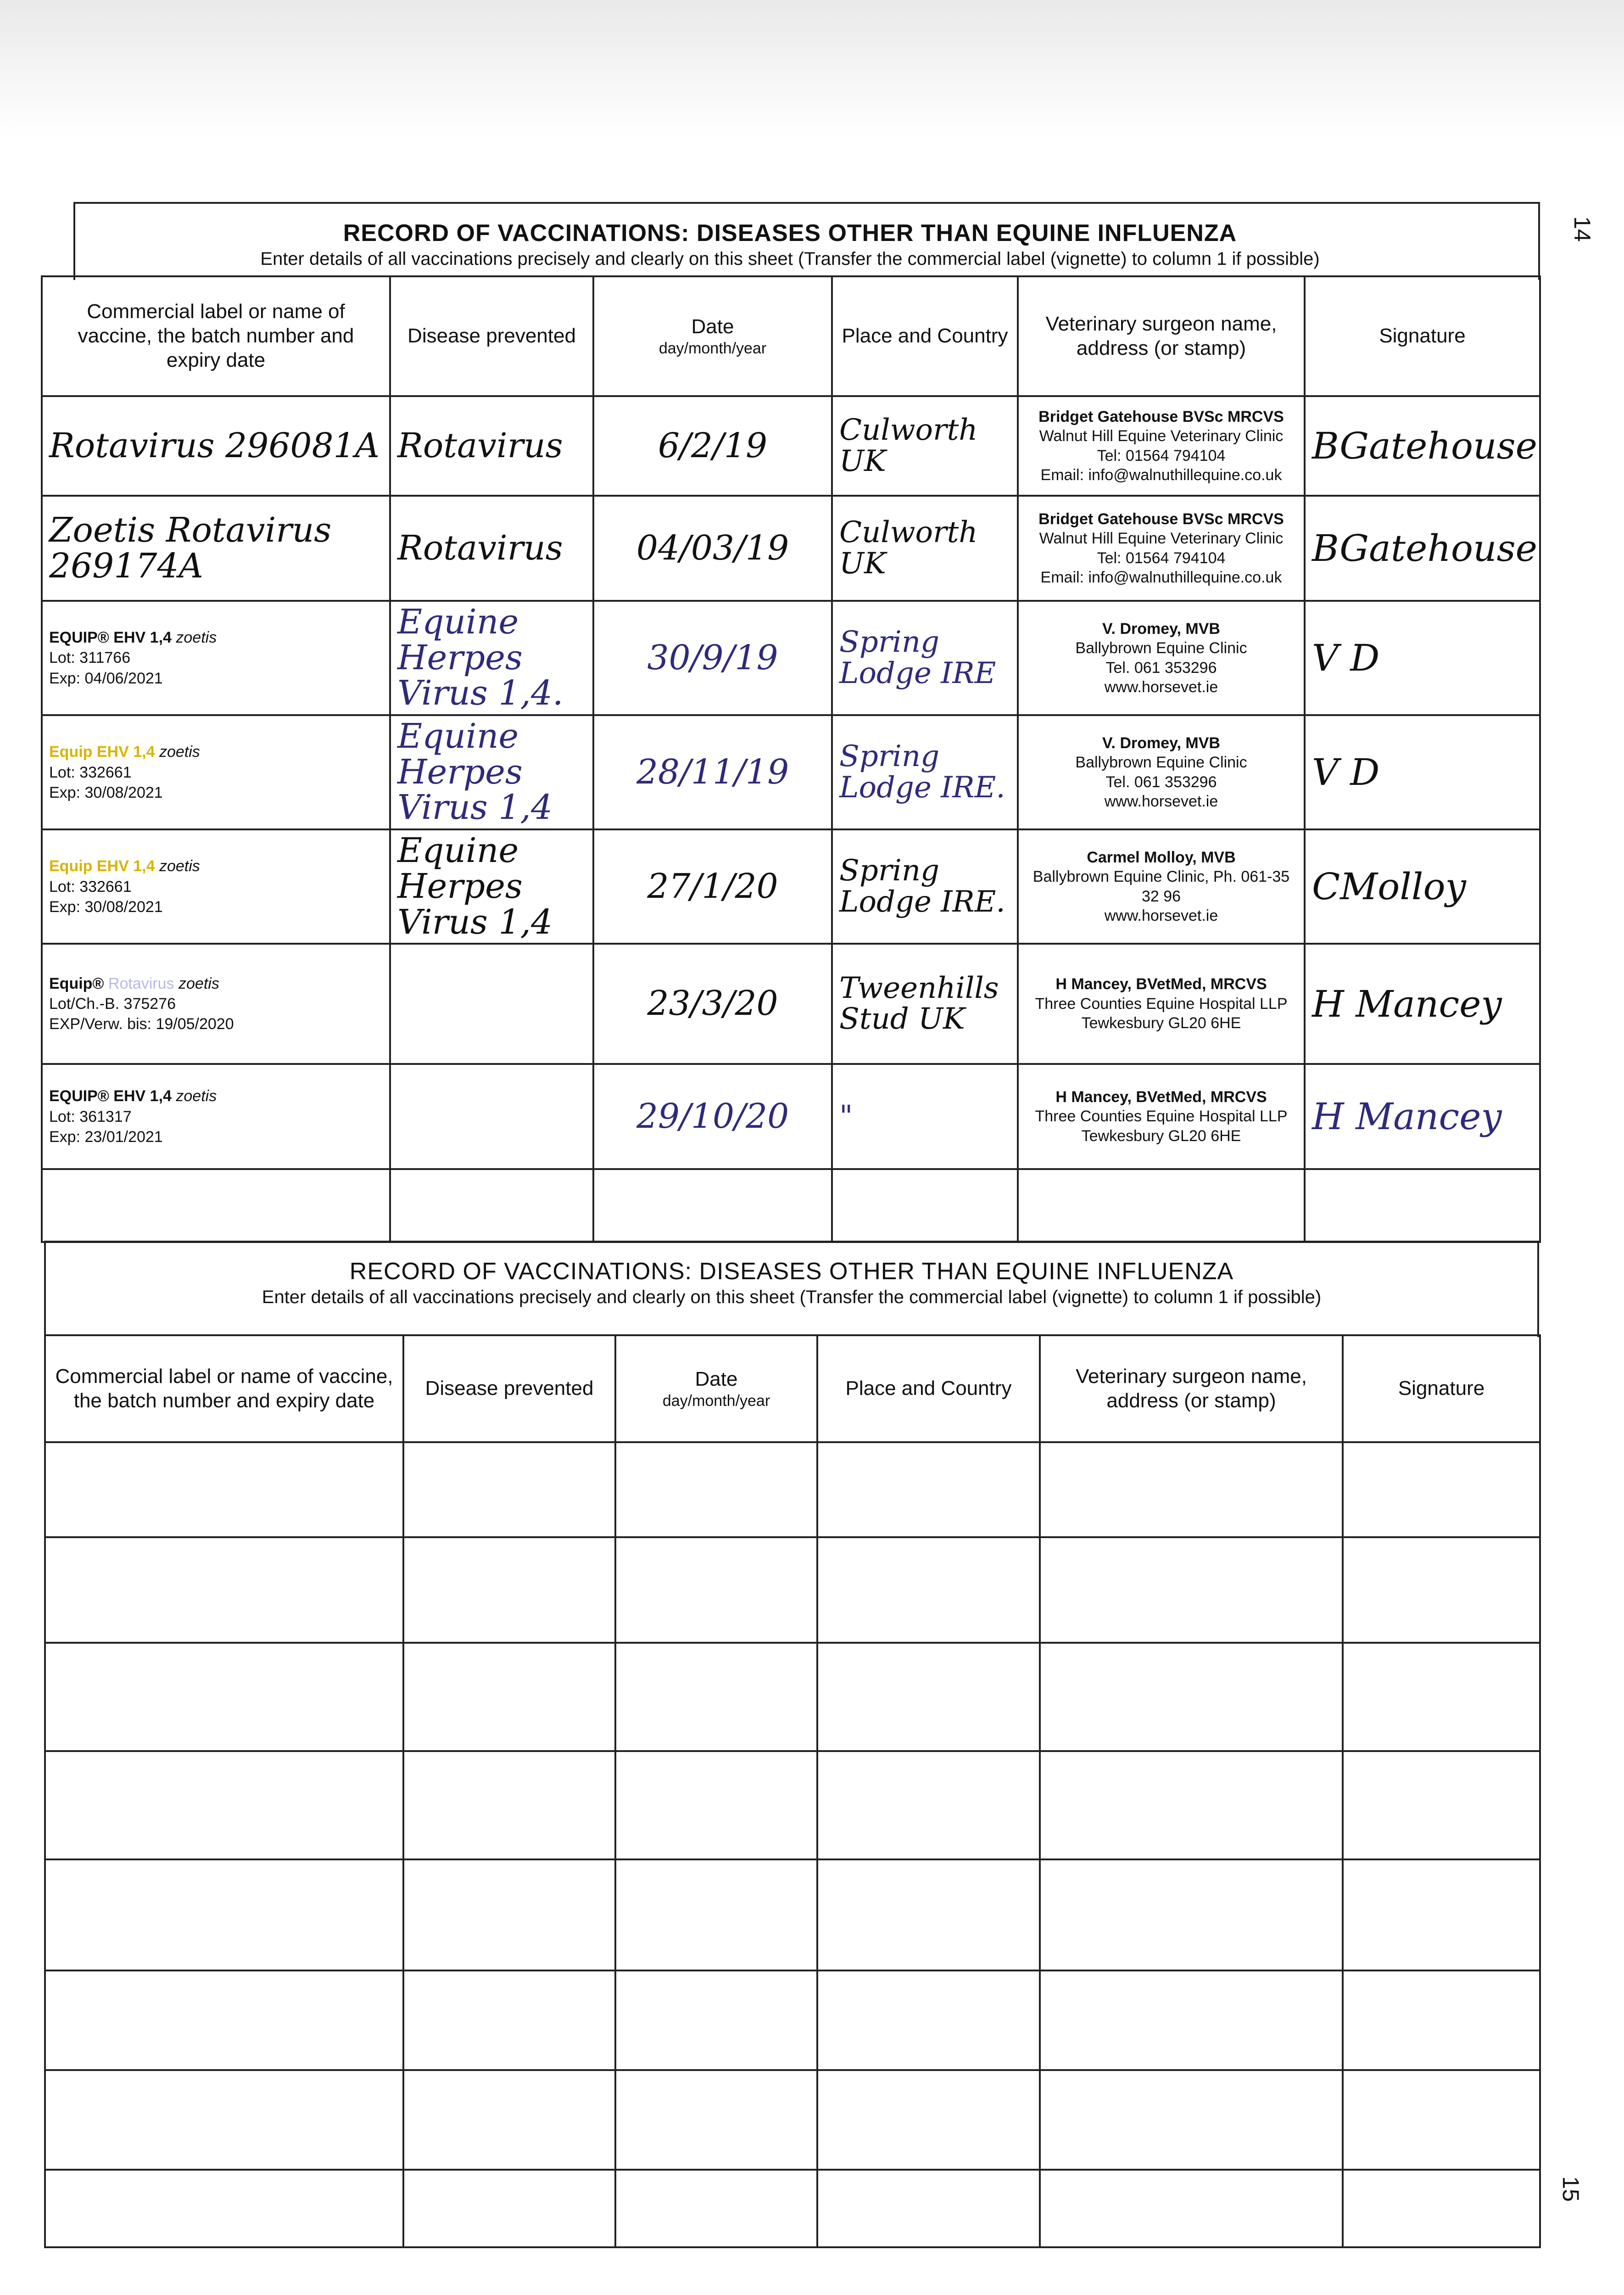 The height and width of the screenshot is (2295, 1624). Describe the element at coordinates (110, 638) in the screenshot. I see `label-brand: EQUIP® EHV 1,4` at that location.